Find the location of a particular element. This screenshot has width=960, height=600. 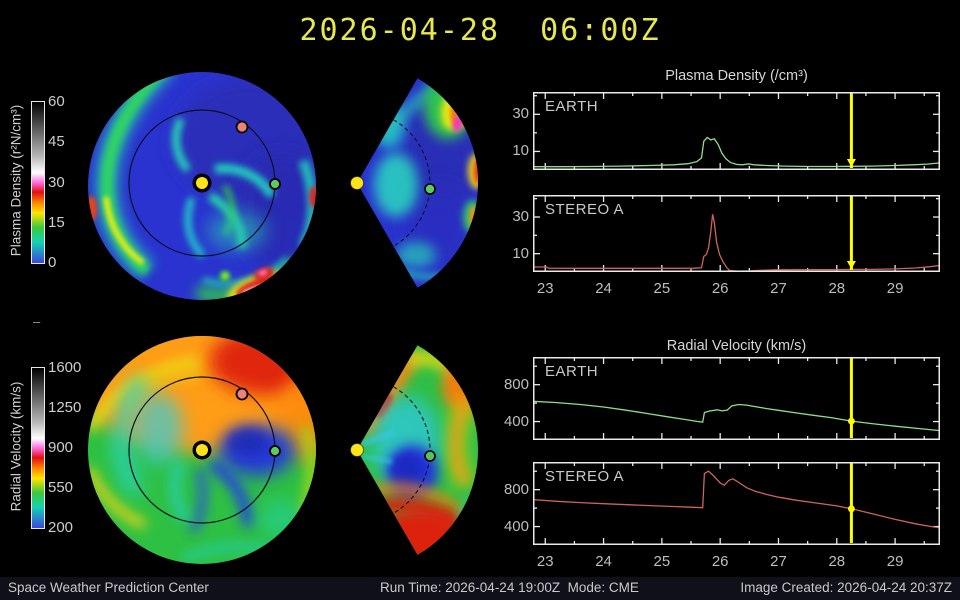

stray-dash: – is located at coordinates (37, 321).